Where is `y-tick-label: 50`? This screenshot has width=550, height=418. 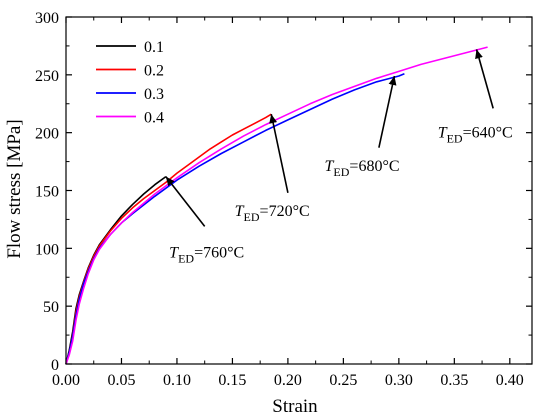
y-tick-label: 50 is located at coordinates (51, 307).